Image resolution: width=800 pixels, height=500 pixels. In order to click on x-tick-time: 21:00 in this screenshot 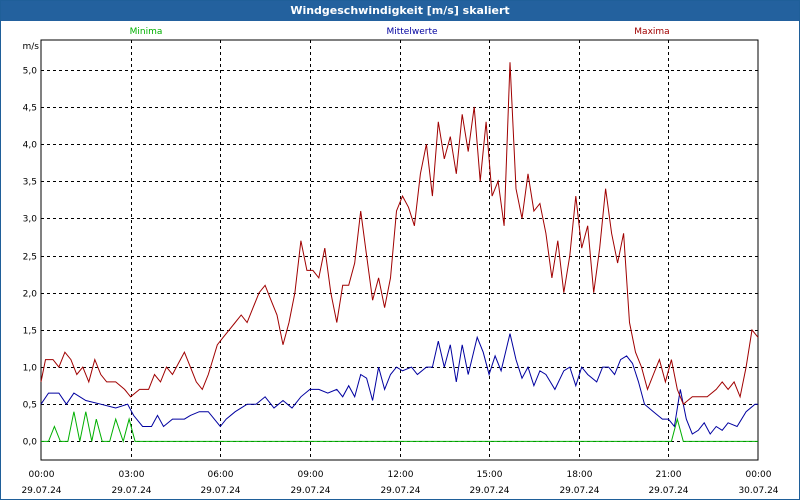, I will do `click(669, 475)`.